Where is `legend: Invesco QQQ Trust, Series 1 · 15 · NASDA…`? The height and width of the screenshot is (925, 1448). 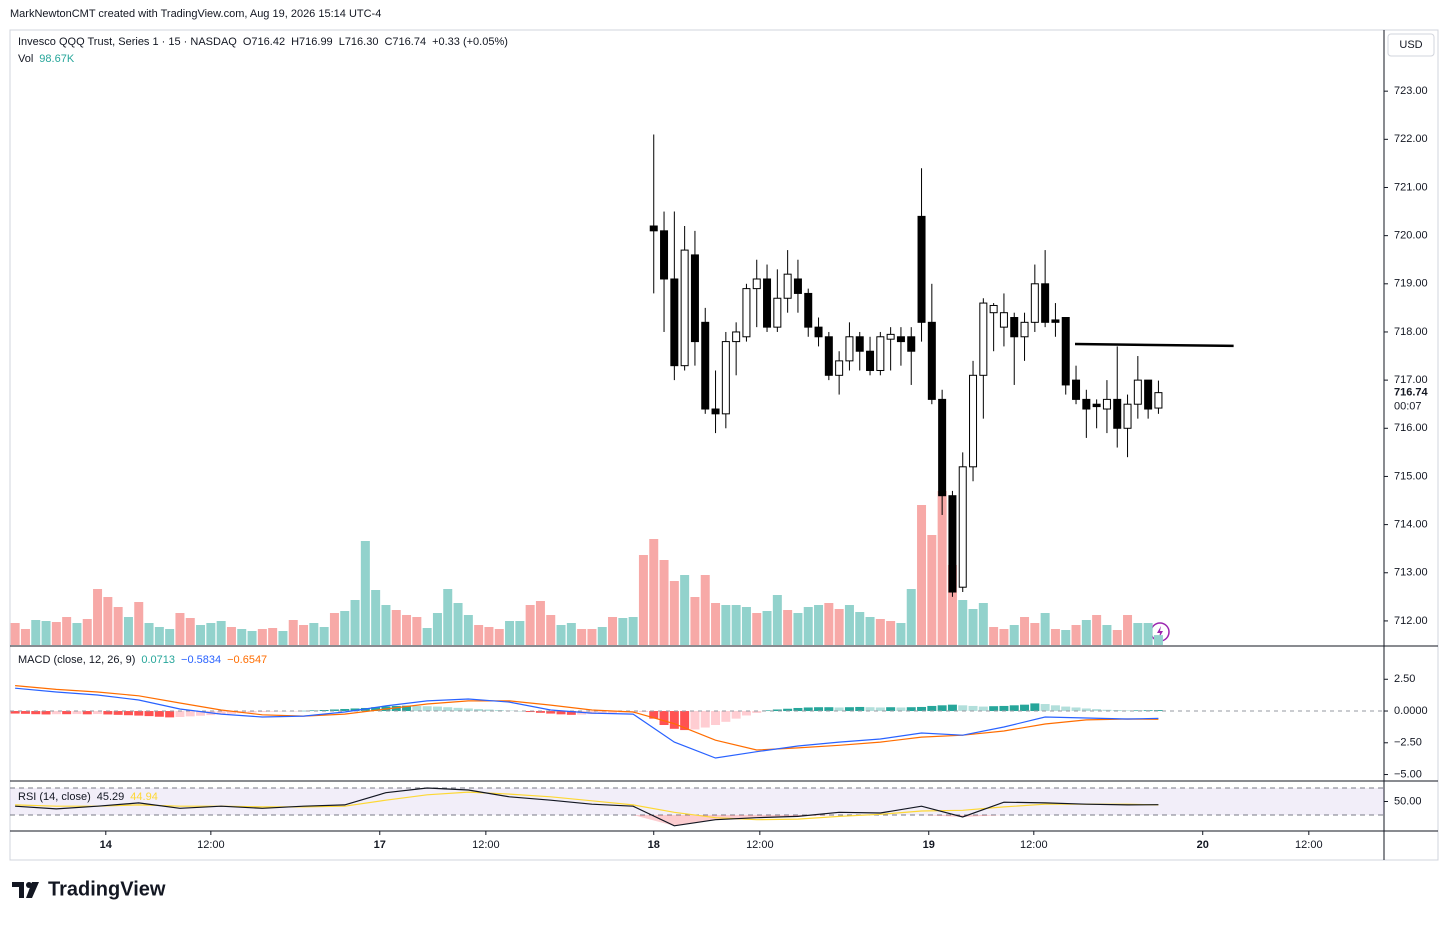 legend: Invesco QQQ Trust, Series 1 · 15 · NASDA… is located at coordinates (263, 50).